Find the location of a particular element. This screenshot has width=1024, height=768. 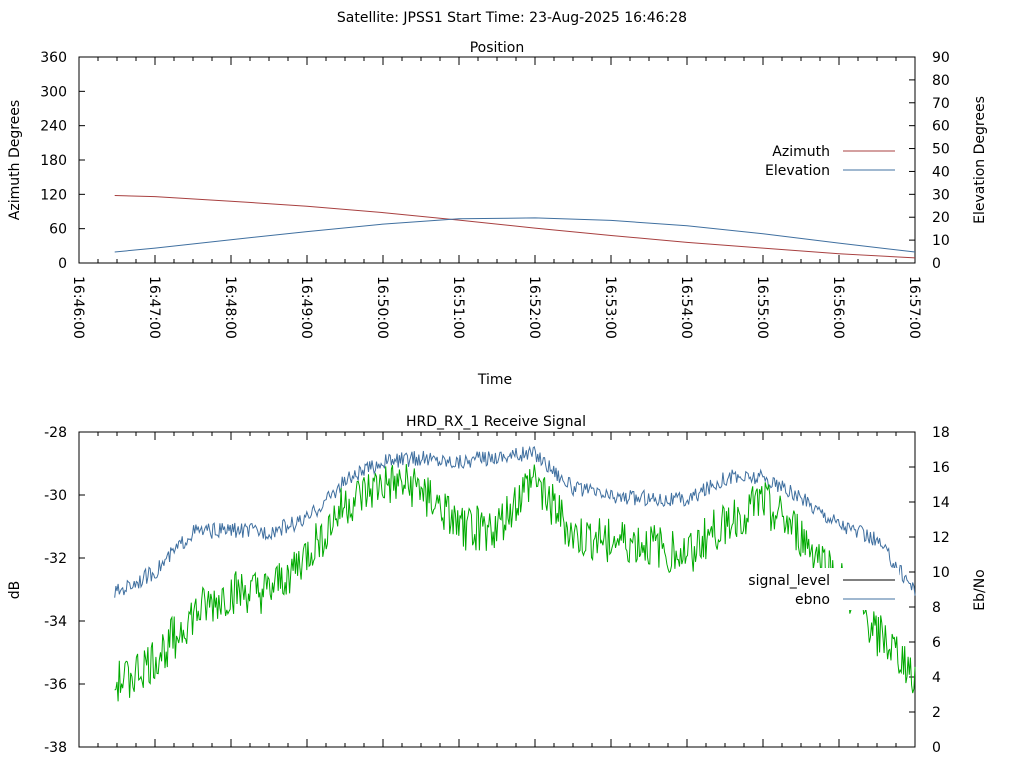

y2-tick-label: 30 is located at coordinates (941, 195).